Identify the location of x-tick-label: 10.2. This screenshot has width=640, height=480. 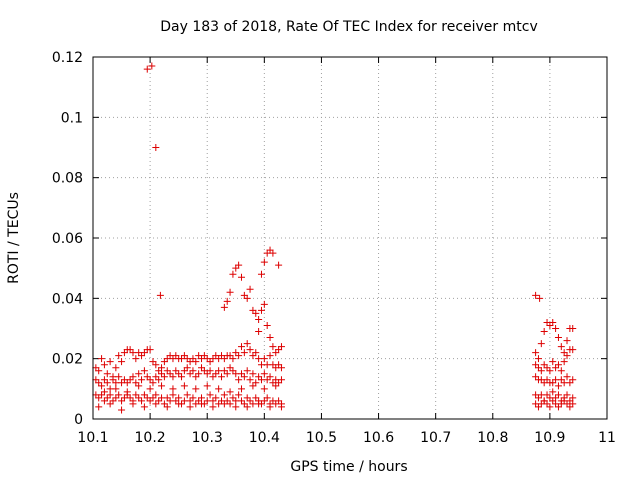
(150, 438).